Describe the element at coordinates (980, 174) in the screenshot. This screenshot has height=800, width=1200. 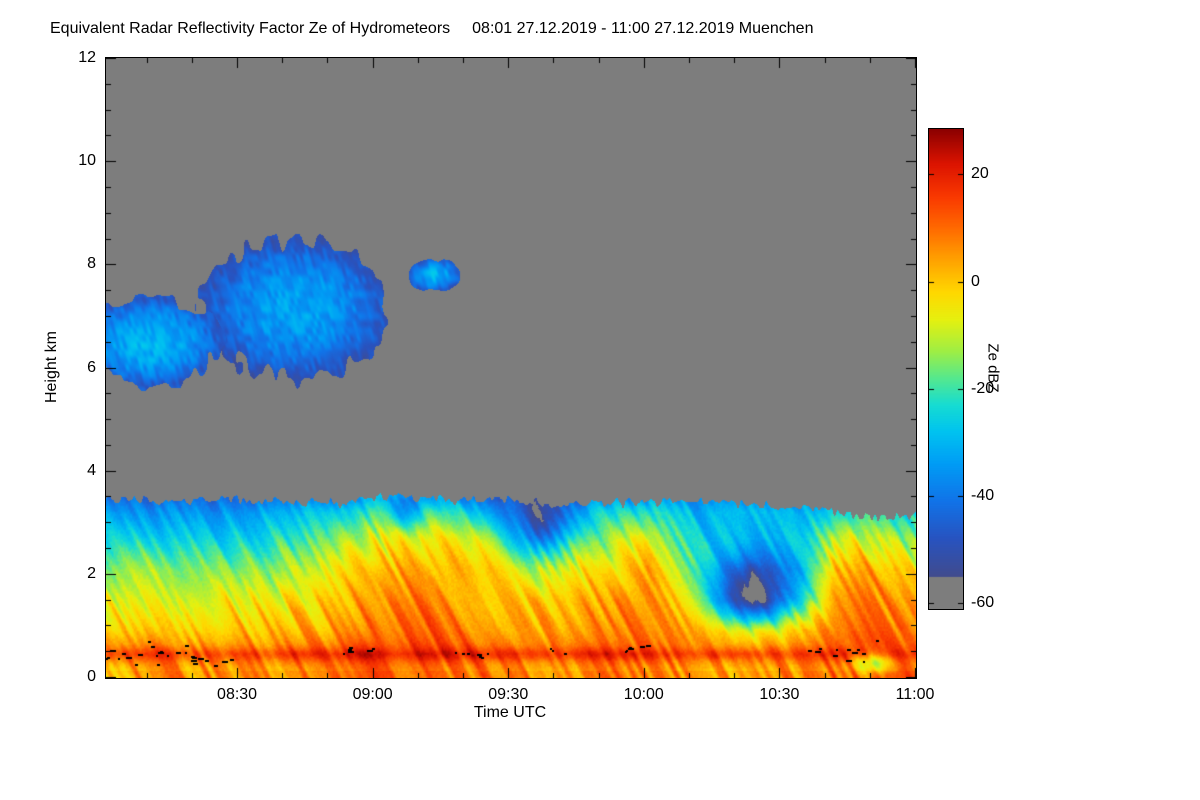
I see `colorbar-tick-label: 20` at that location.